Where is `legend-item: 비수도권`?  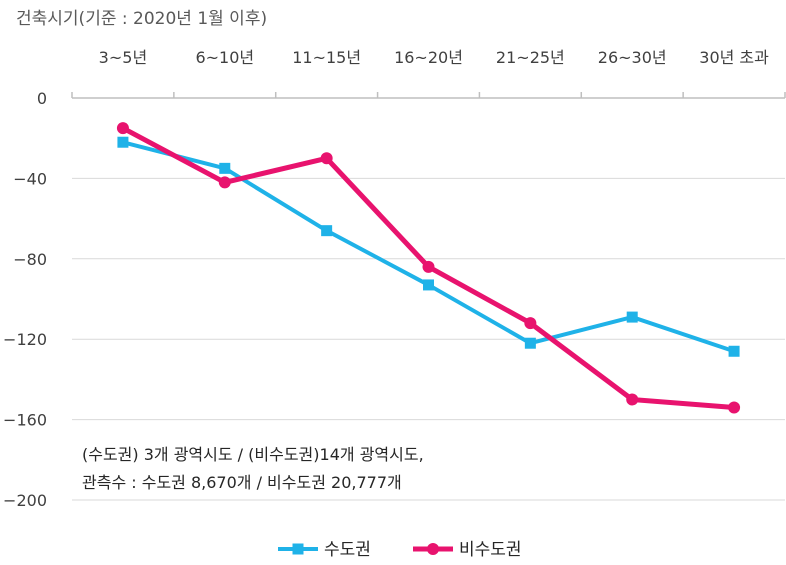 legend-item: 비수도권 is located at coordinates (467, 550).